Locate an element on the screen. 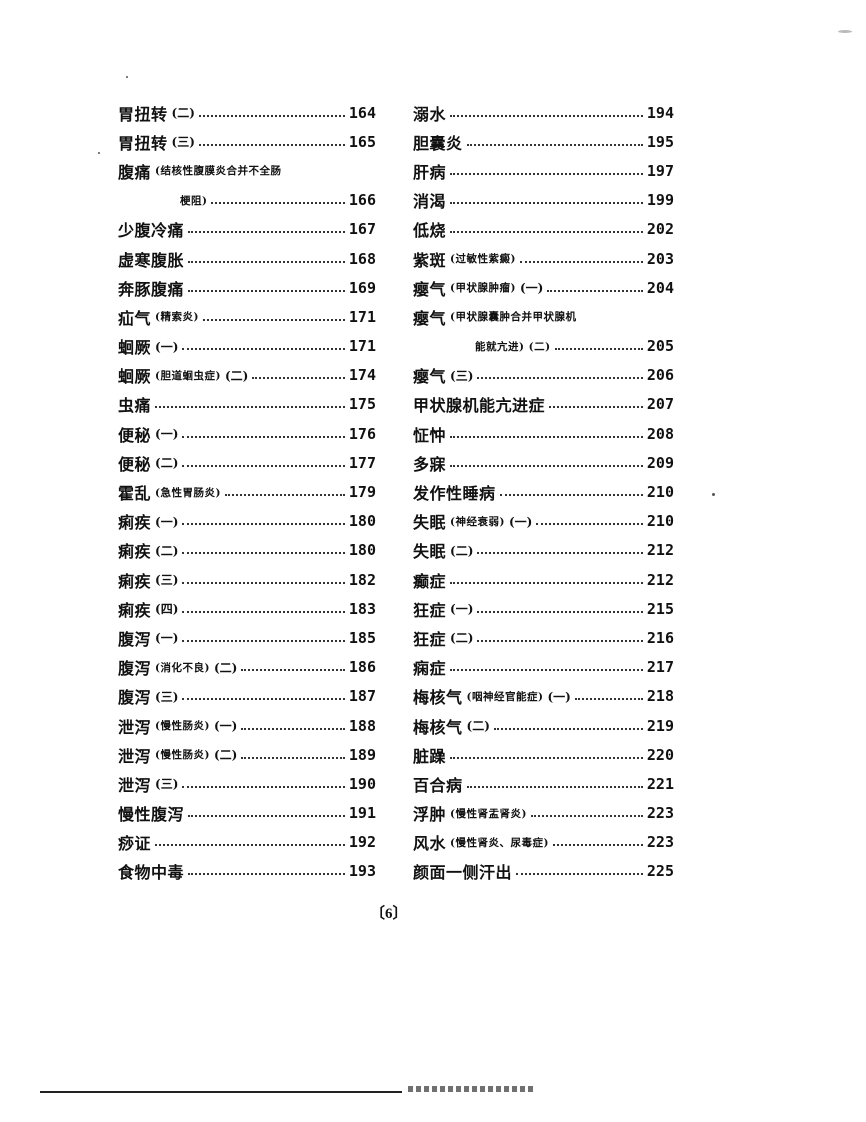 This screenshot has height=1122, width=866. toc-entry: 狂症 (二) 216 is located at coordinates (543, 637).